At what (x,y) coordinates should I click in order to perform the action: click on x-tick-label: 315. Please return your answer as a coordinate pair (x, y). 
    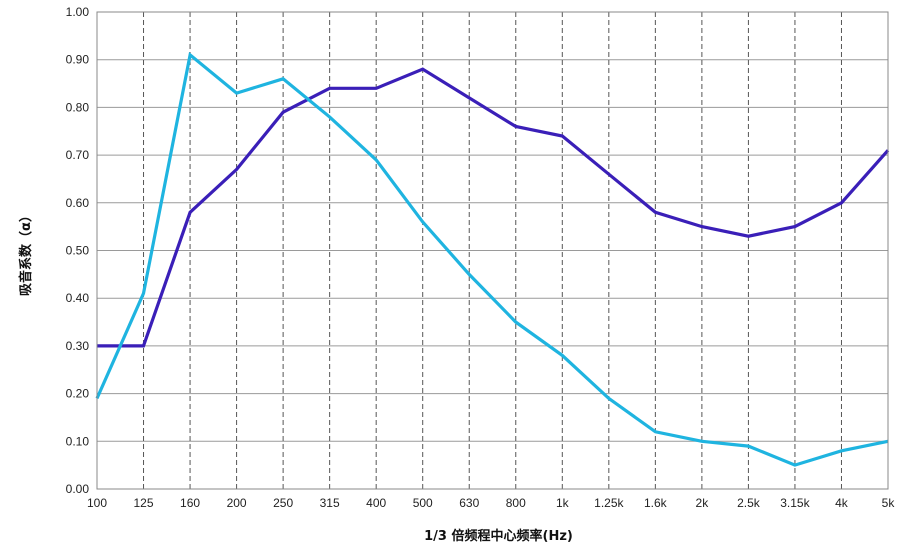
    Looking at the image, I should click on (330, 503).